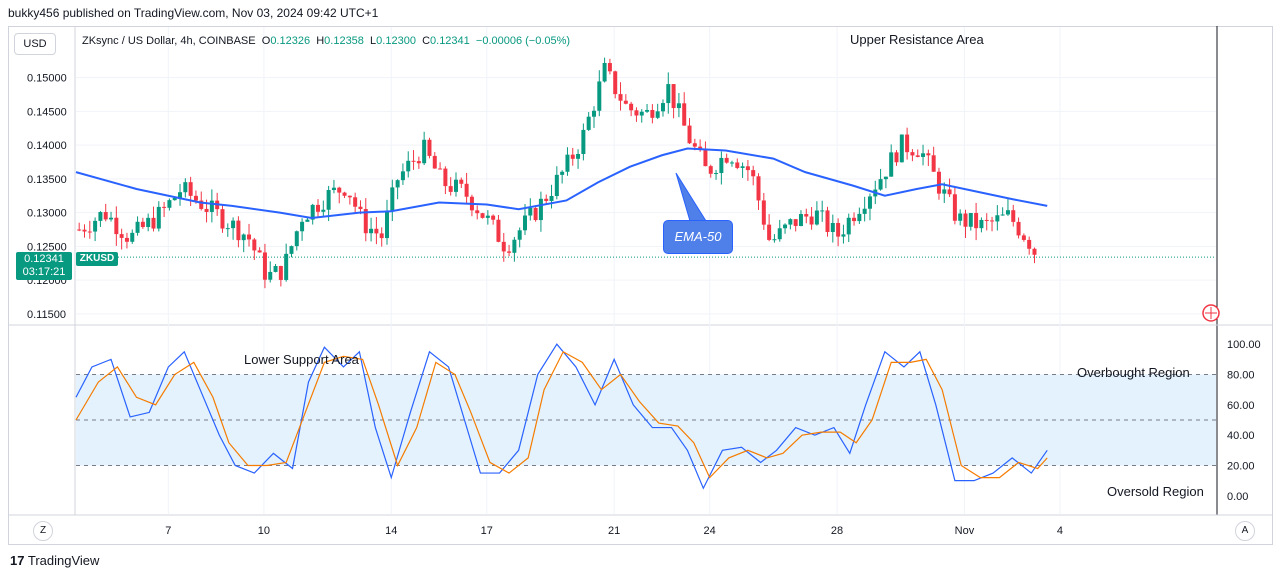 The width and height of the screenshot is (1281, 579). Describe the element at coordinates (1155, 491) in the screenshot. I see `oversold-label: Oversold Region` at that location.